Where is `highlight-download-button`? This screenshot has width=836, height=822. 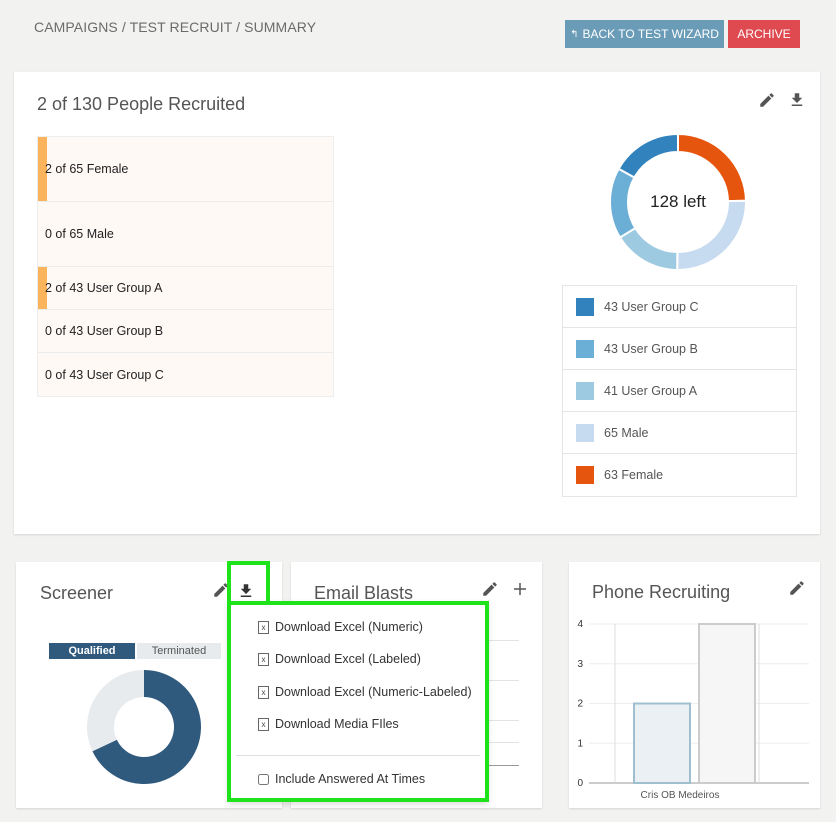
highlight-download-button is located at coordinates (248, 583).